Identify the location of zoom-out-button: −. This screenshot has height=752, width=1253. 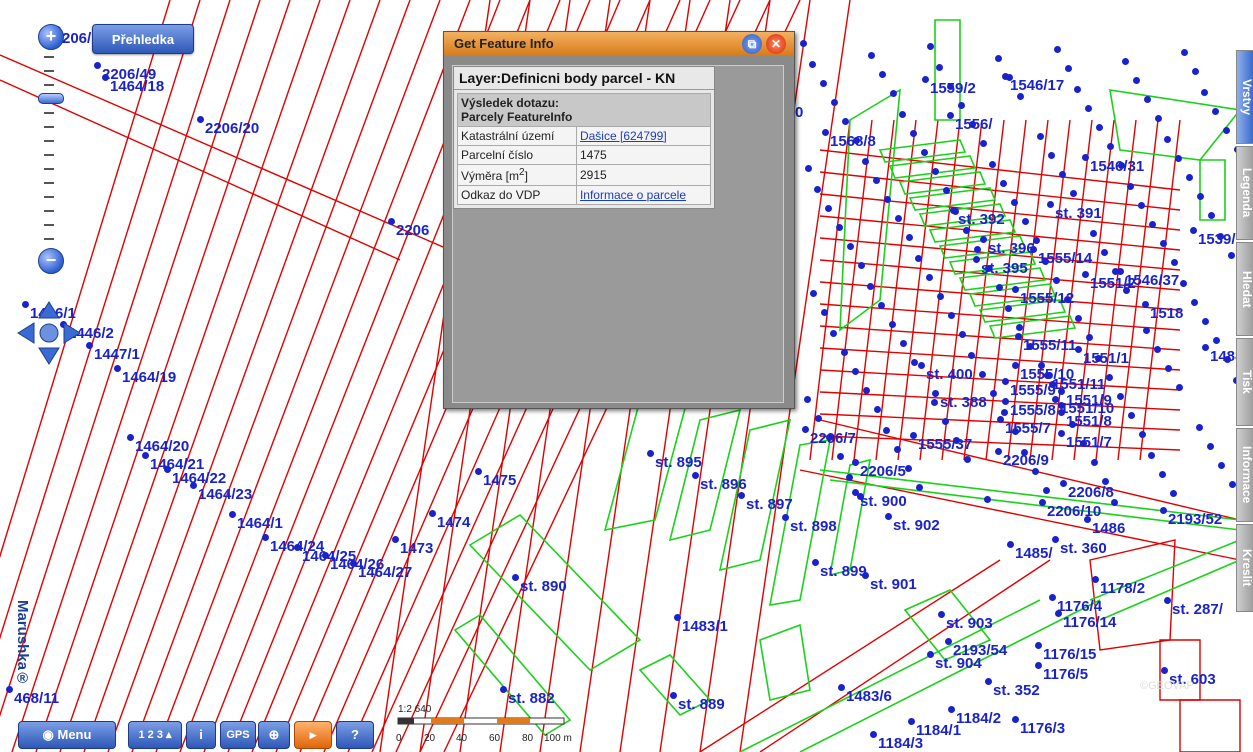
(51, 261).